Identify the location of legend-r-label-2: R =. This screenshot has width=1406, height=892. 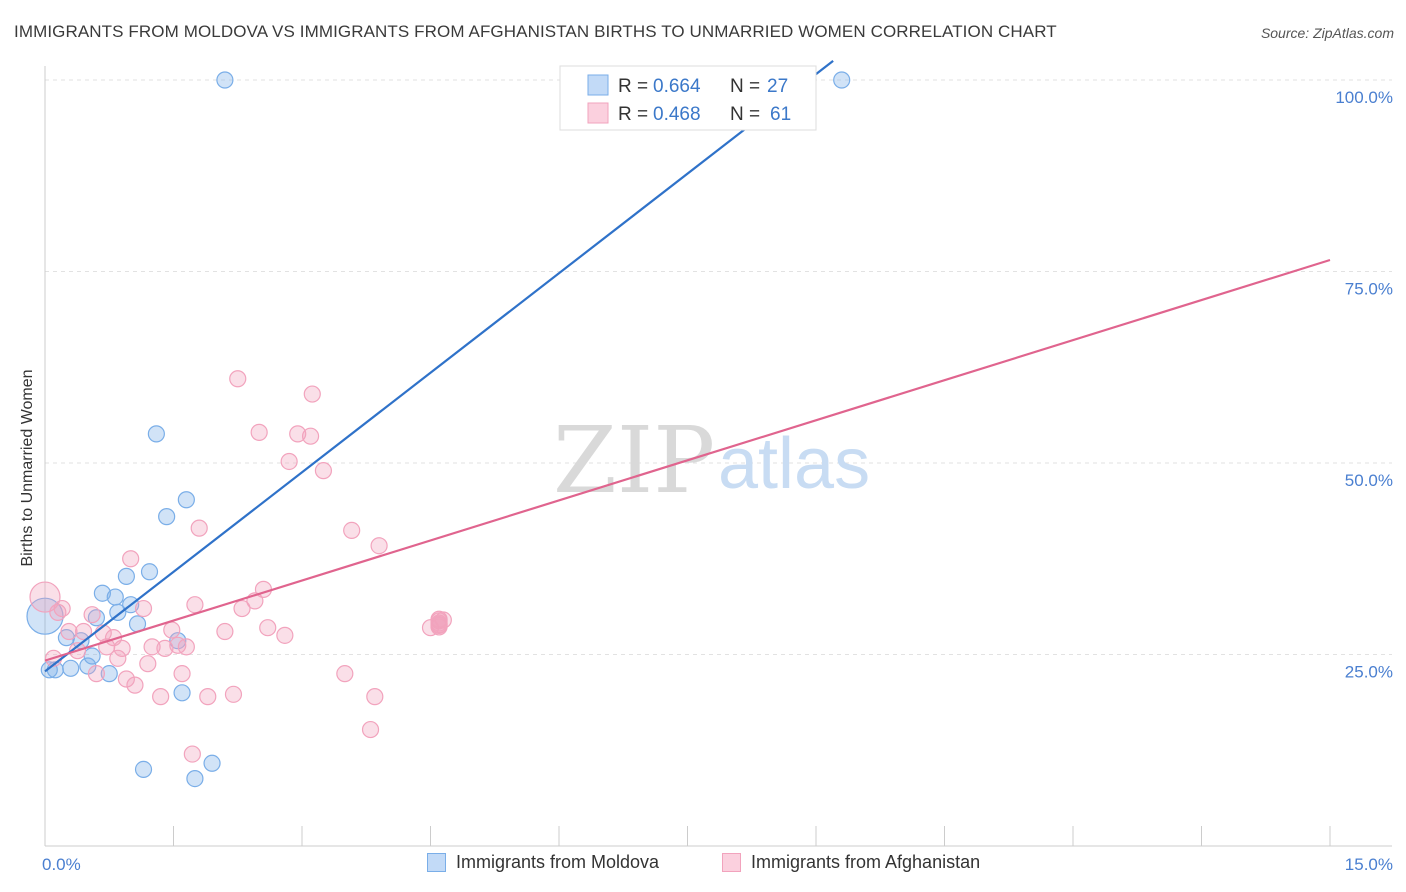
(633, 114).